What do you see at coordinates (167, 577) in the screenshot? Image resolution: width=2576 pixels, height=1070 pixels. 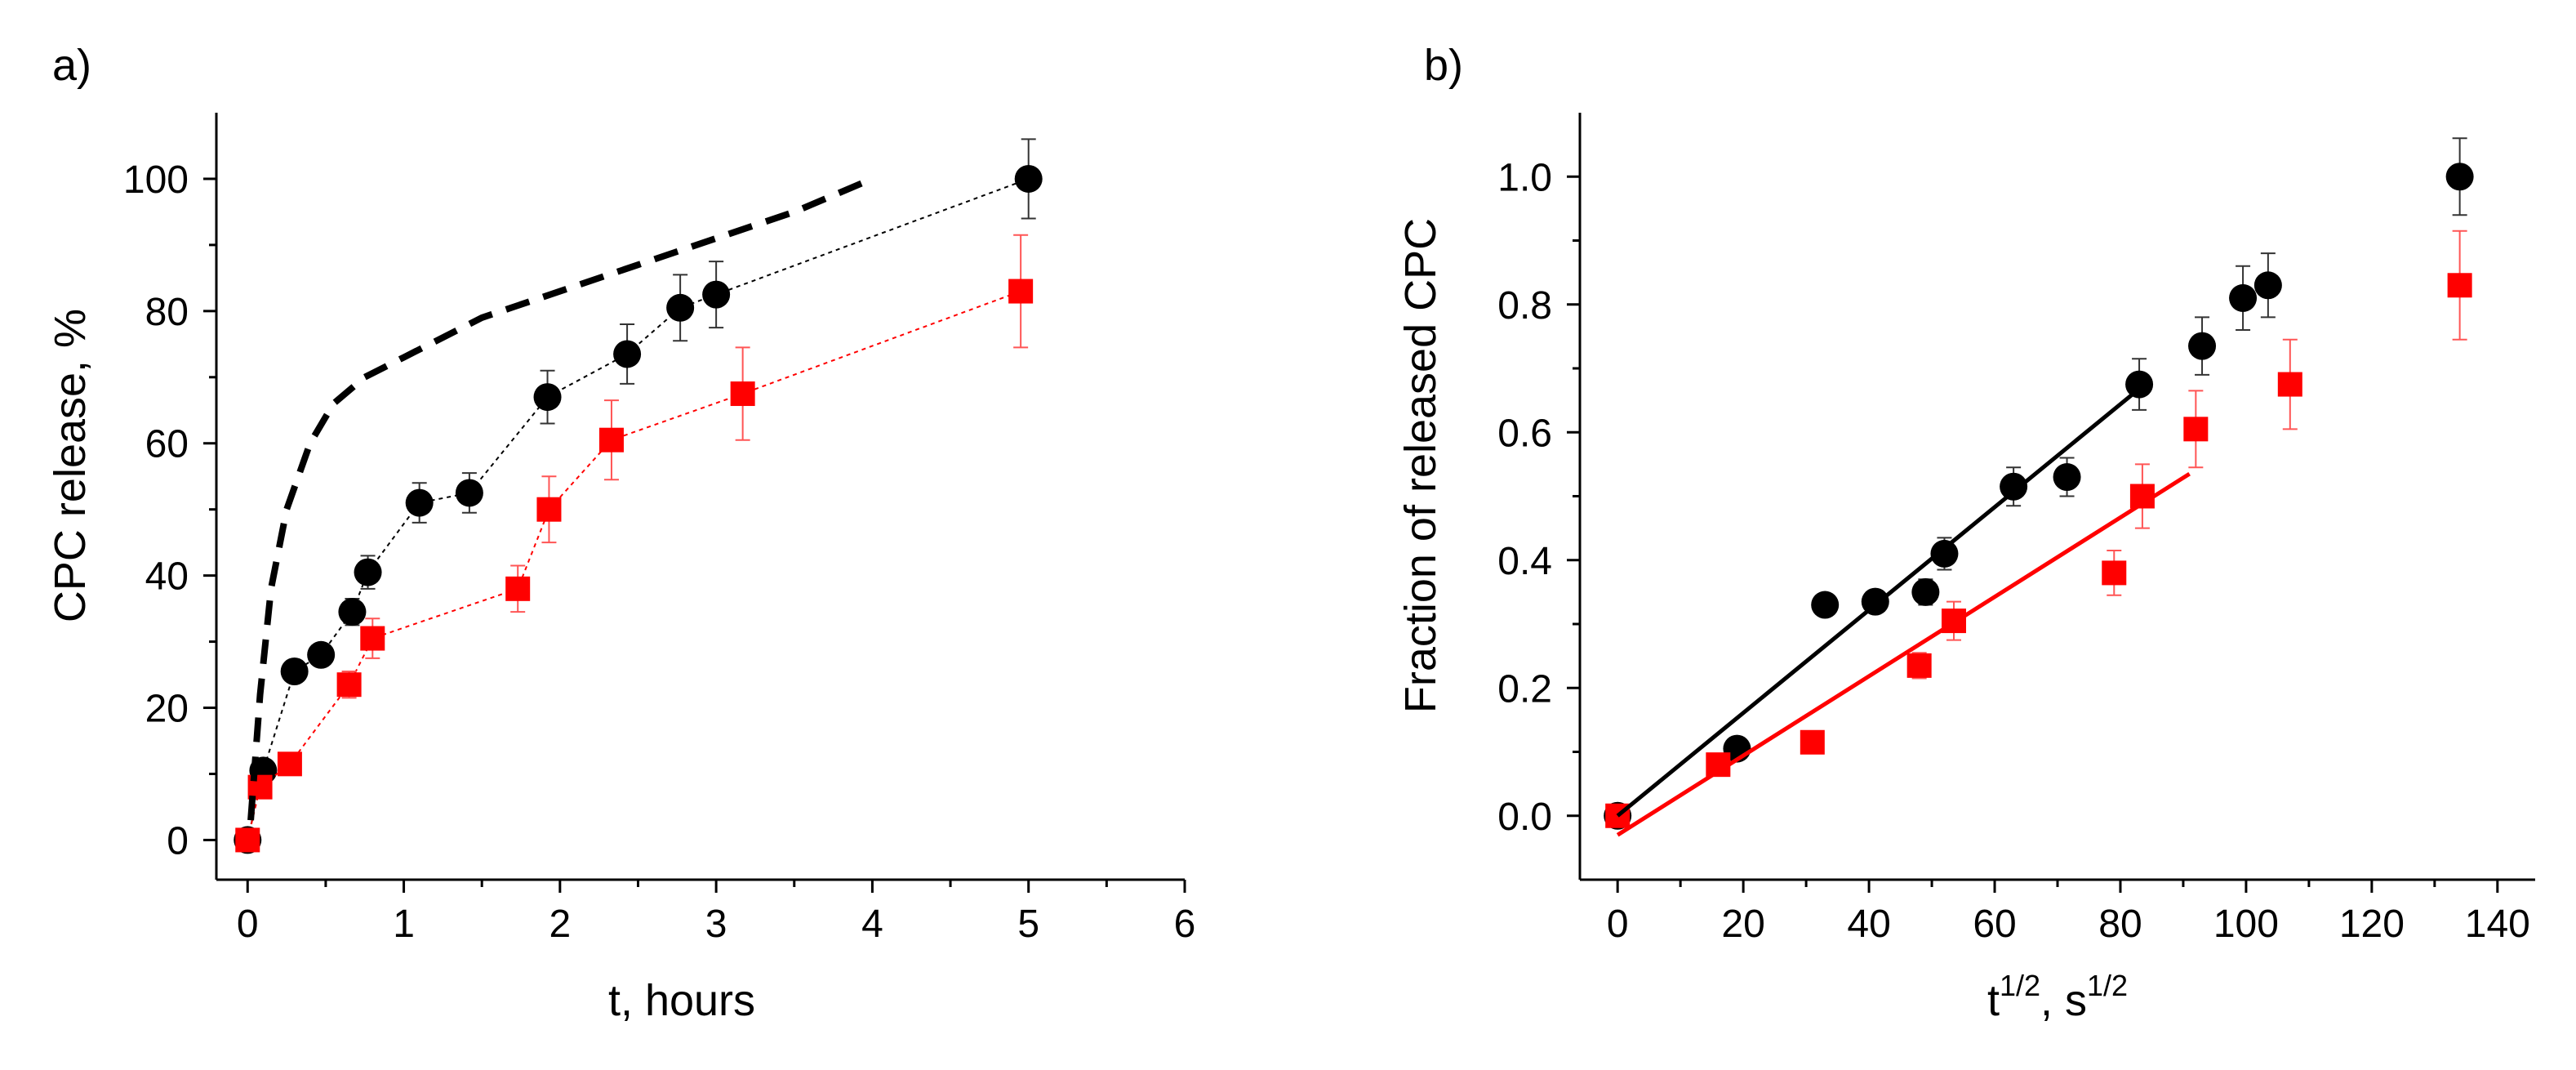 I see `panel-a-y-tick-label: 40` at bounding box center [167, 577].